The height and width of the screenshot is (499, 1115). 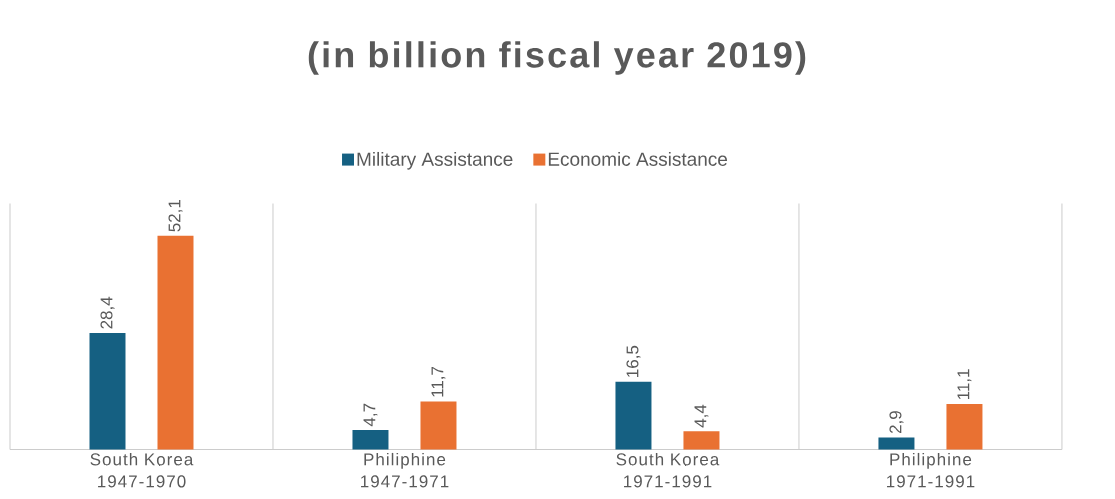 What do you see at coordinates (633, 361) in the screenshot?
I see `data-label: 16,5` at bounding box center [633, 361].